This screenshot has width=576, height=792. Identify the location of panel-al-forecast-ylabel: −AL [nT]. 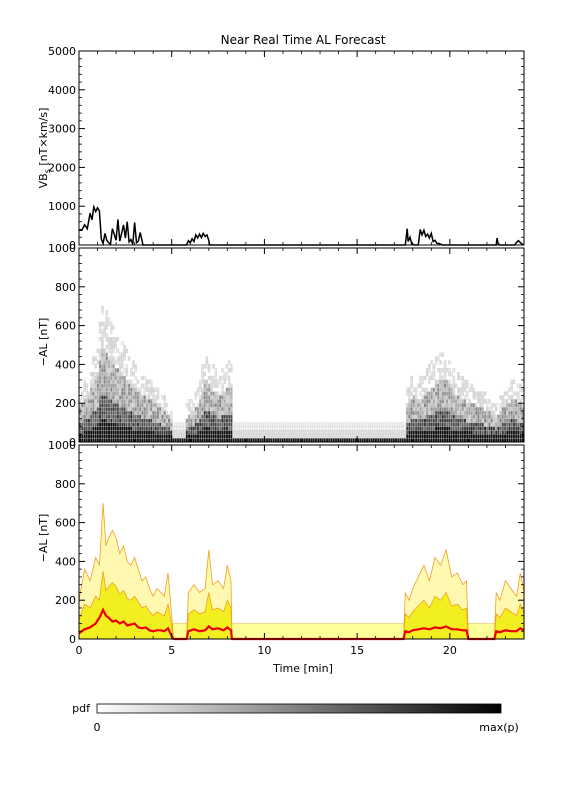
(43, 538).